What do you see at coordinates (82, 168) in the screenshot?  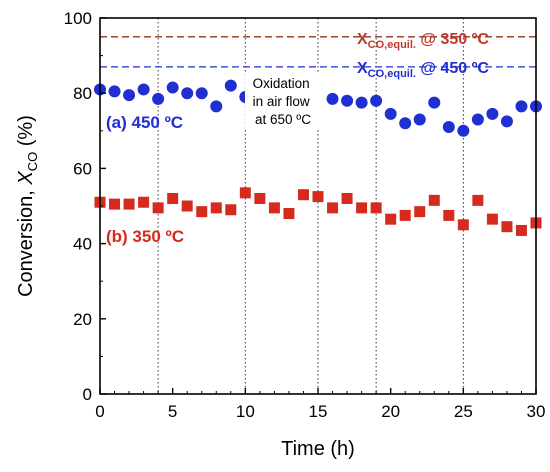 I see `y-tick-label: 60` at bounding box center [82, 168].